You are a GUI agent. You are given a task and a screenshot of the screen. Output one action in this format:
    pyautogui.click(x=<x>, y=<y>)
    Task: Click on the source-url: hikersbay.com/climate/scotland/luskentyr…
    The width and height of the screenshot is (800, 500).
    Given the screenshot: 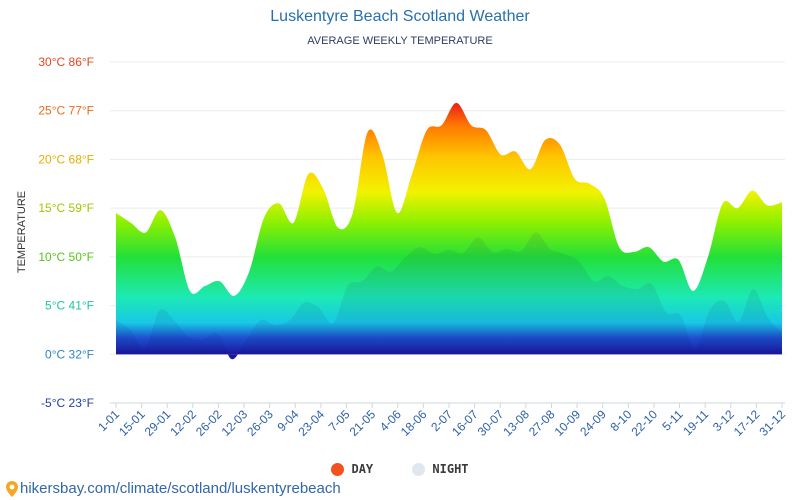 What is the action you would take?
    pyautogui.click(x=180, y=488)
    